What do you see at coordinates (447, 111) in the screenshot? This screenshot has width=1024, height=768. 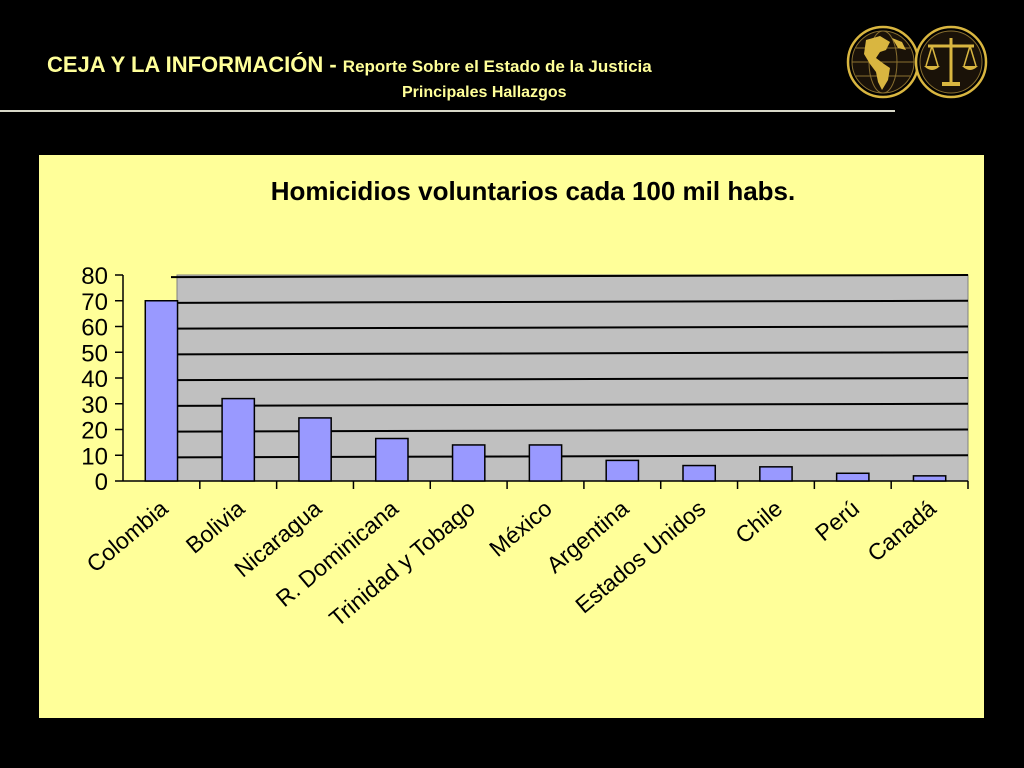 I see `header-divider` at bounding box center [447, 111].